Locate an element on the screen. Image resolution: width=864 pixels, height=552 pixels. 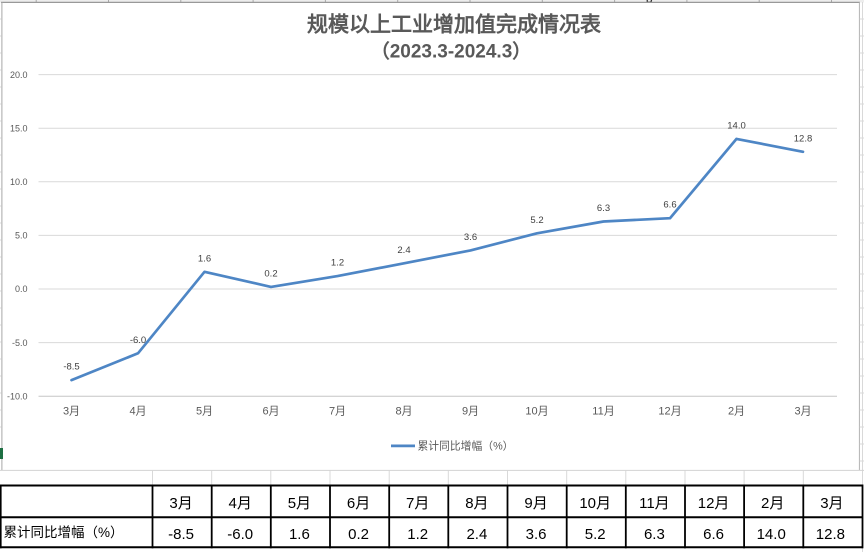
svg-text: 0.0 is located at coordinates (21, 289).